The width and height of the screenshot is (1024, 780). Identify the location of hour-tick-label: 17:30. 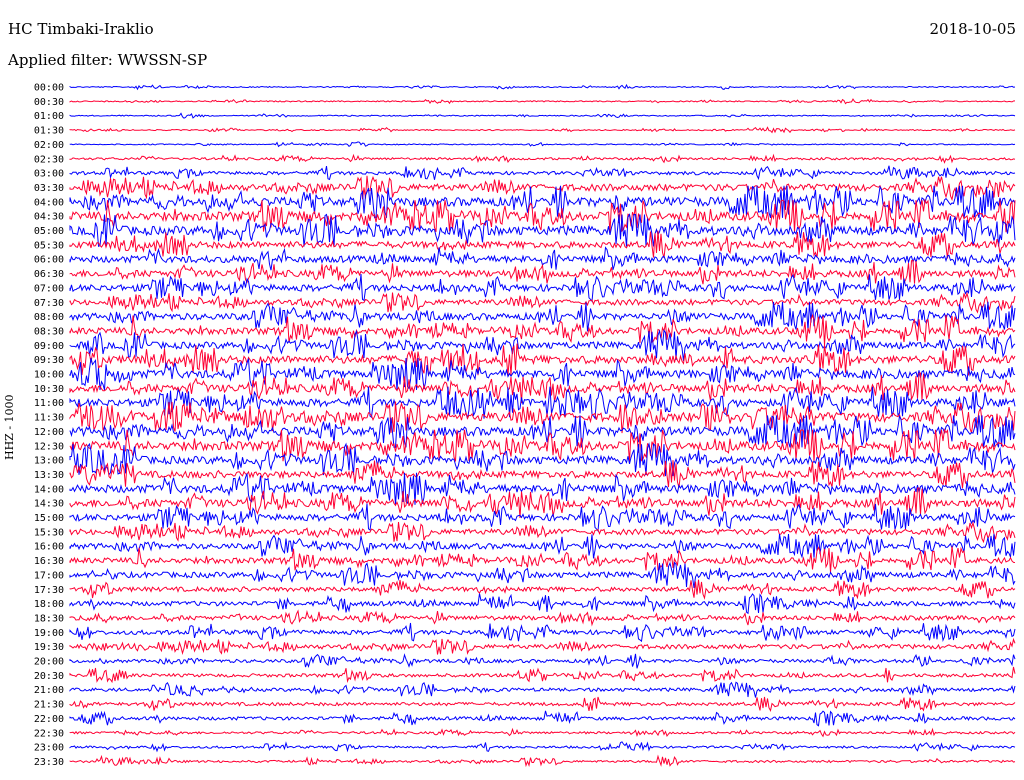
(49, 590).